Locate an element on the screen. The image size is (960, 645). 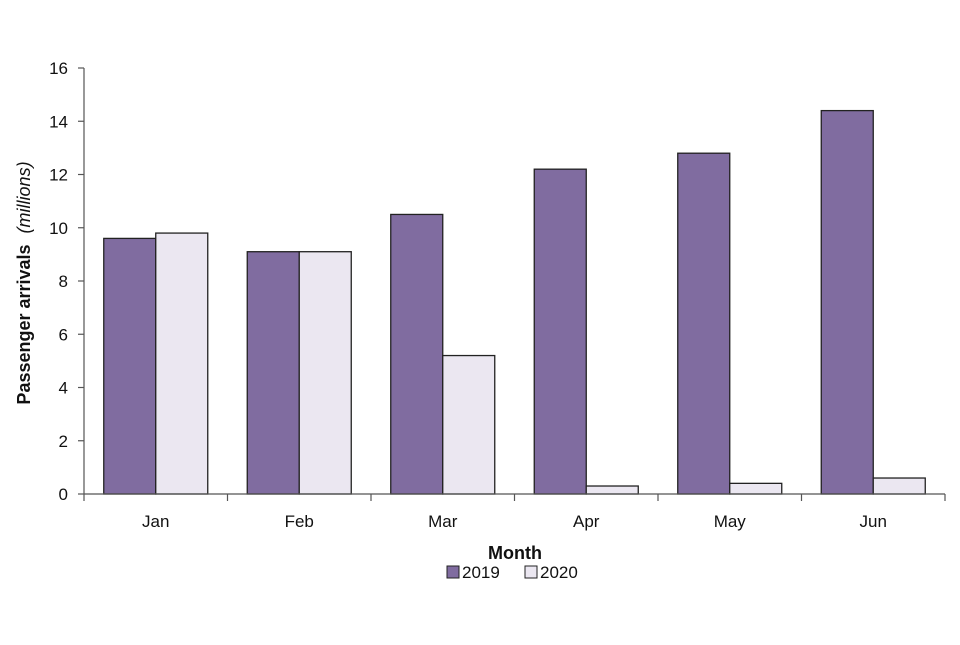
bar-2020-feb is located at coordinates (325, 373).